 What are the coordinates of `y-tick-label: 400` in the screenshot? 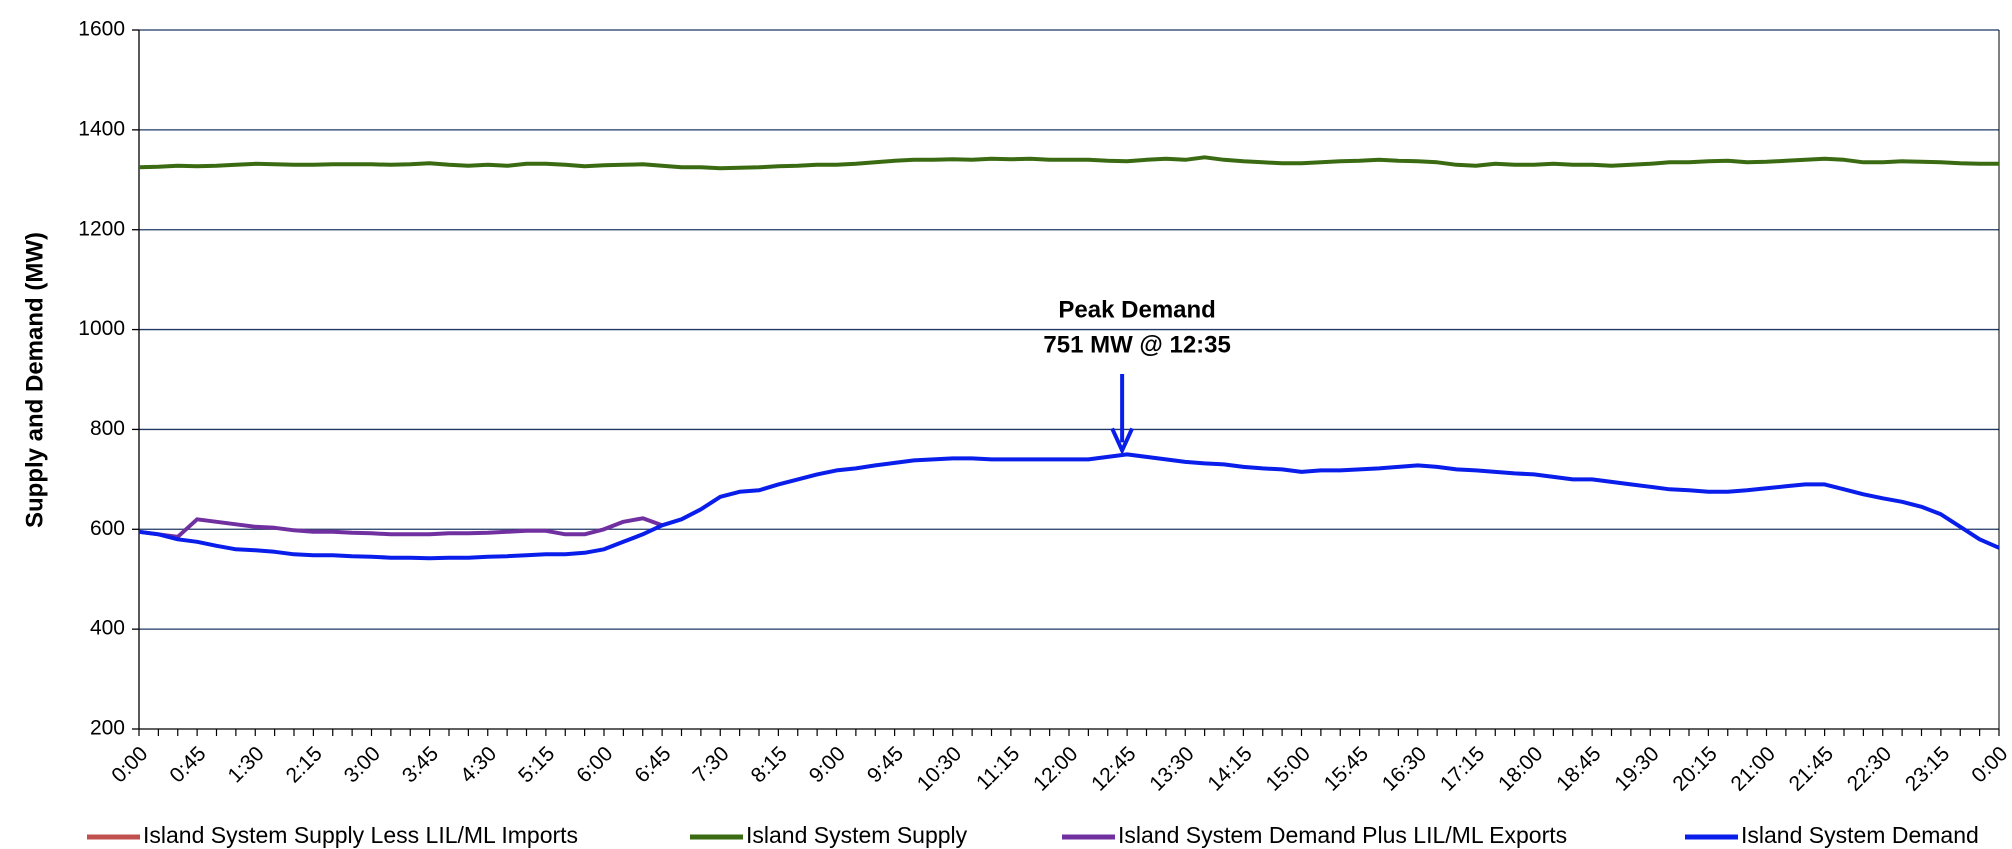 It's located at (107, 628).